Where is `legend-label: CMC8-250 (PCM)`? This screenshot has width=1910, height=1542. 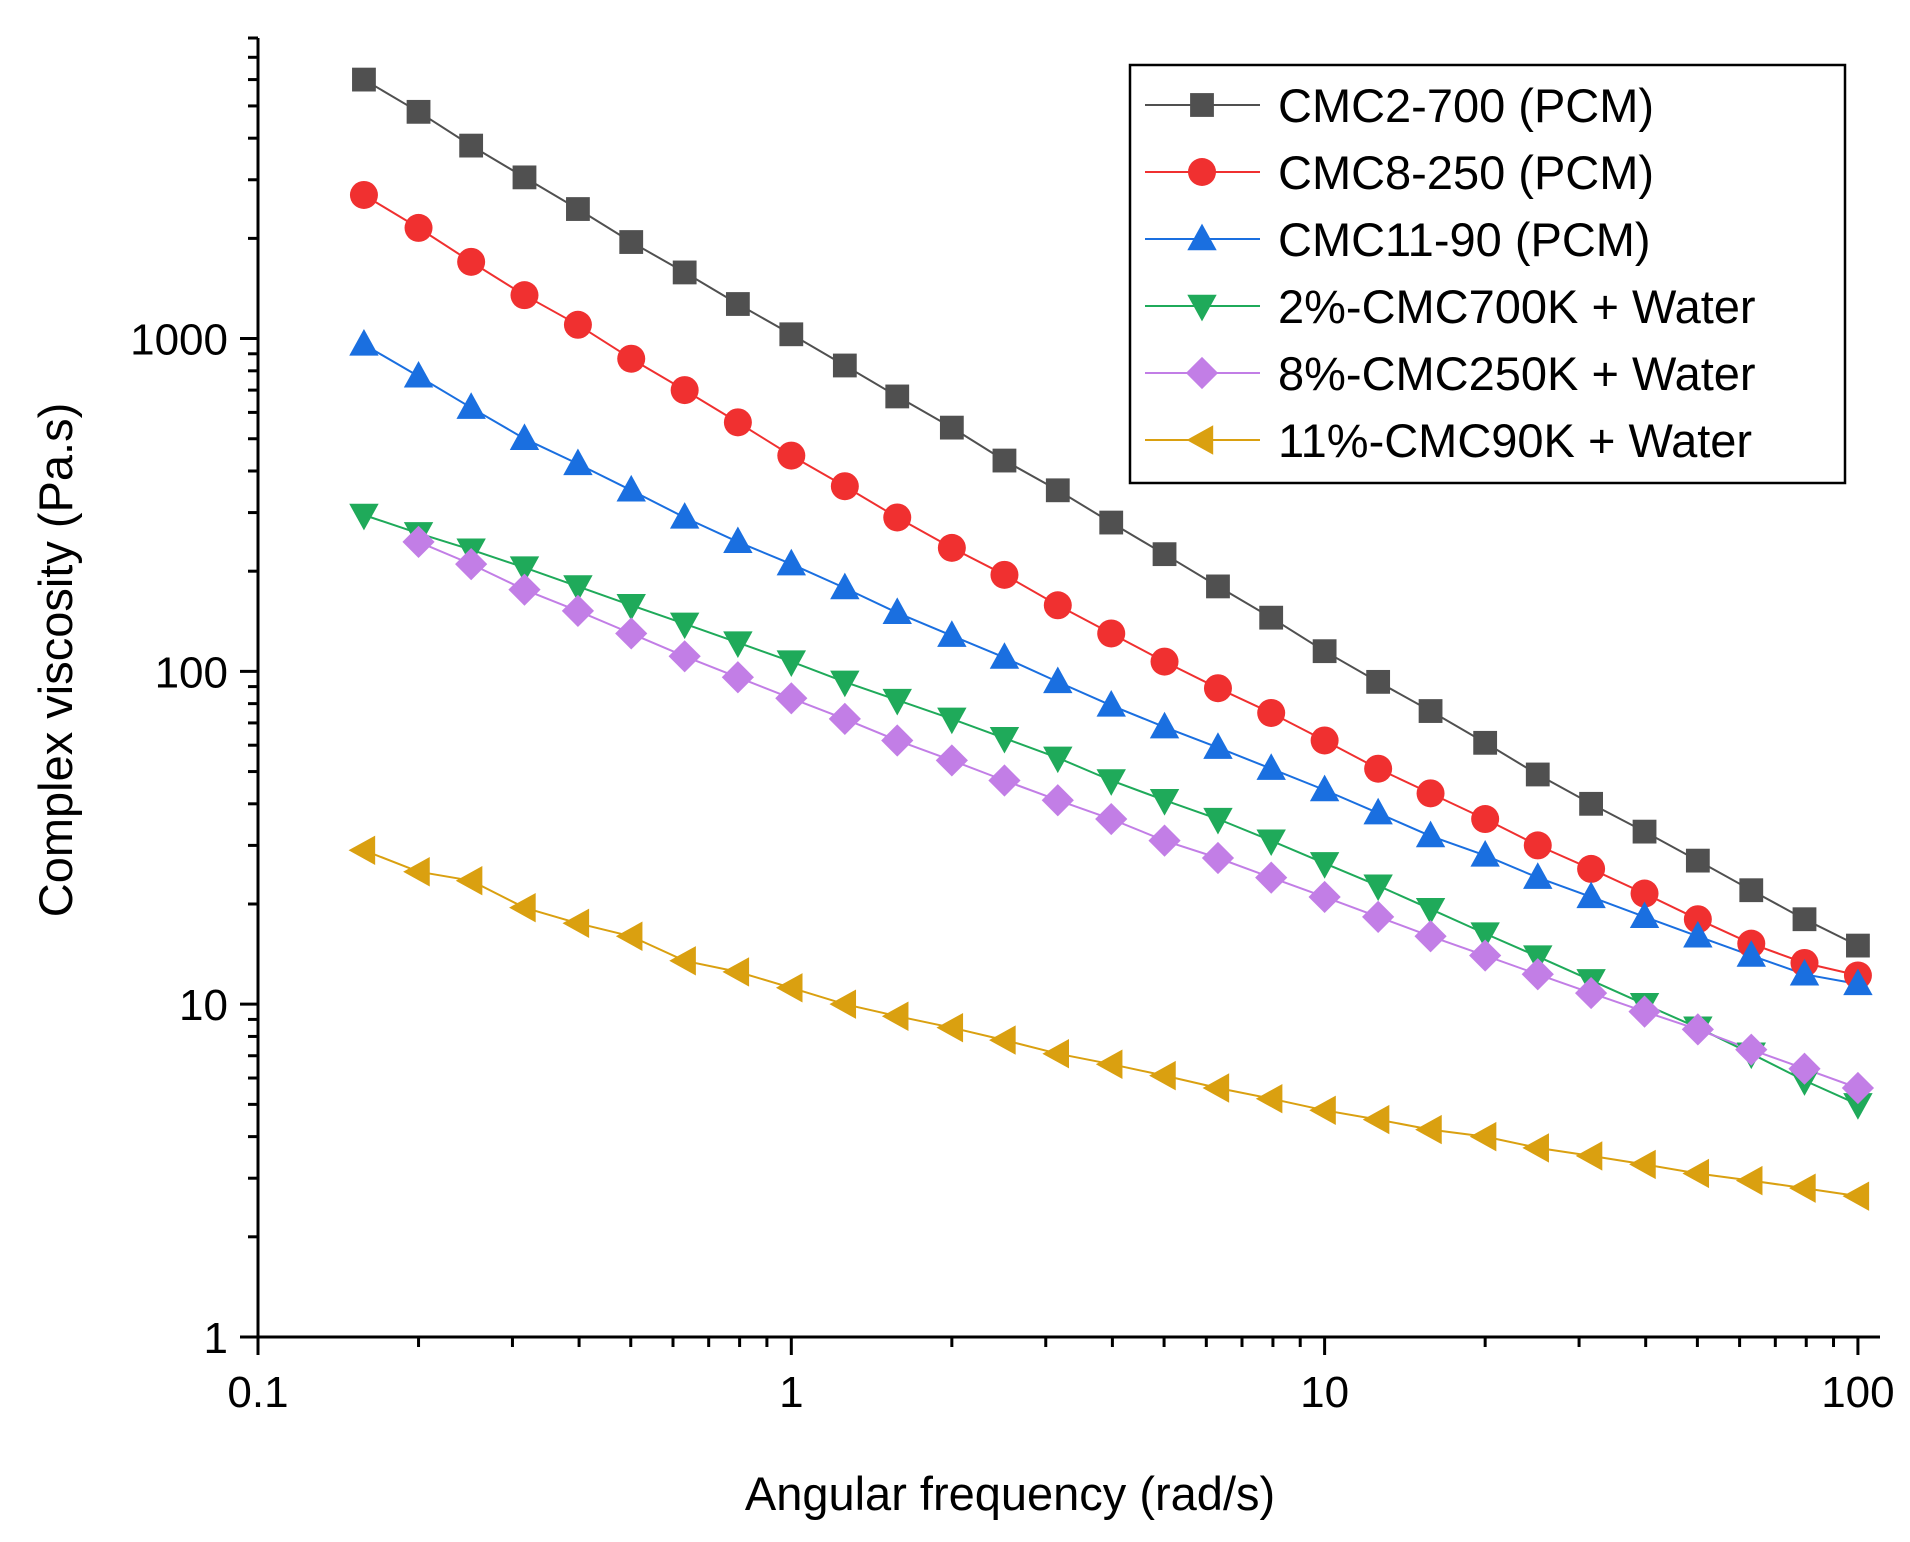
legend-label: CMC8-250 (PCM) is located at coordinates (1466, 172).